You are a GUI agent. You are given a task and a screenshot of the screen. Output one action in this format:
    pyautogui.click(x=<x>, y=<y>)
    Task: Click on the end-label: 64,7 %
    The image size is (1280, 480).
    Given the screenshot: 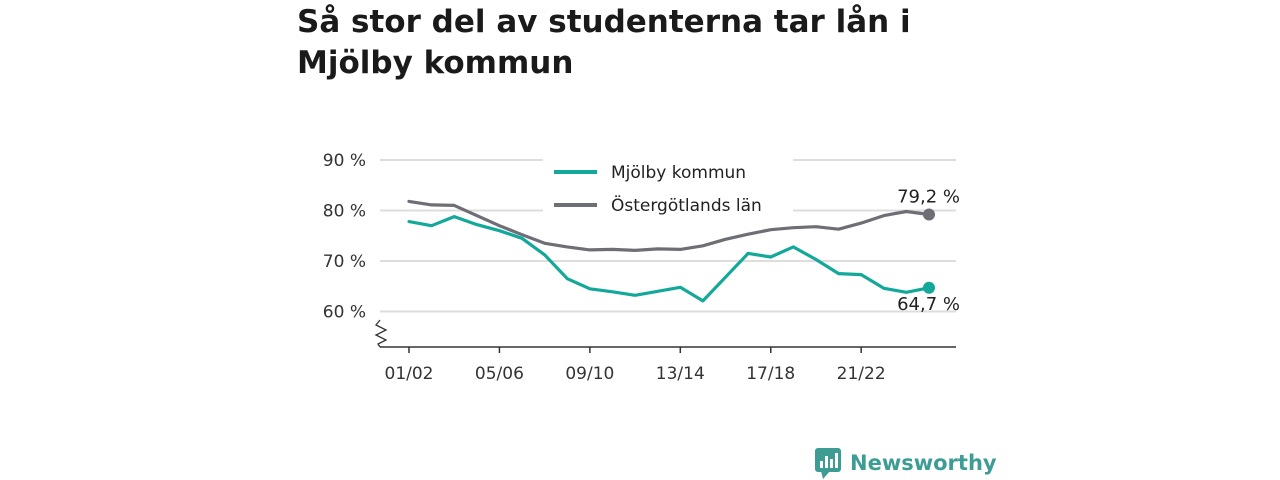 What is the action you would take?
    pyautogui.click(x=928, y=304)
    